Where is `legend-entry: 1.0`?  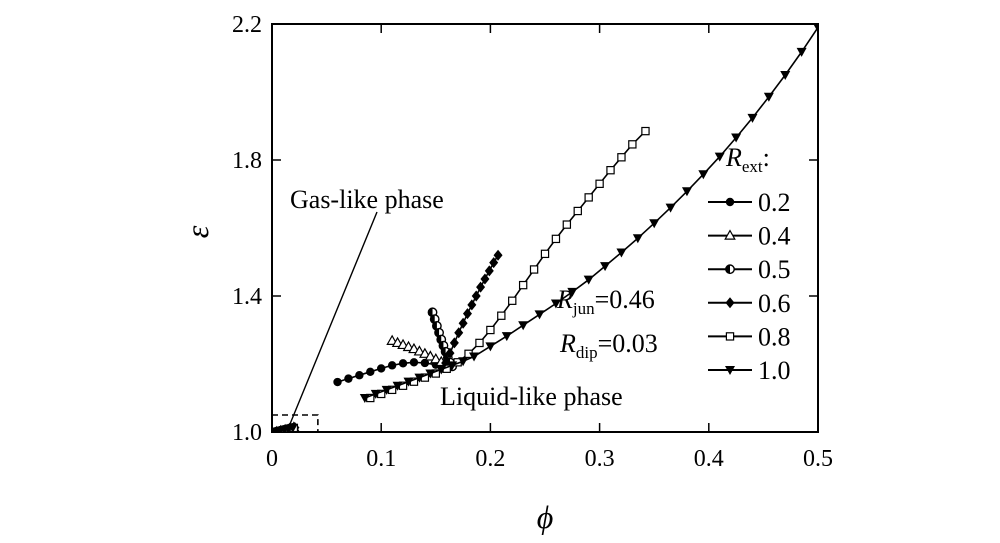 legend-entry: 1.0 is located at coordinates (749, 370).